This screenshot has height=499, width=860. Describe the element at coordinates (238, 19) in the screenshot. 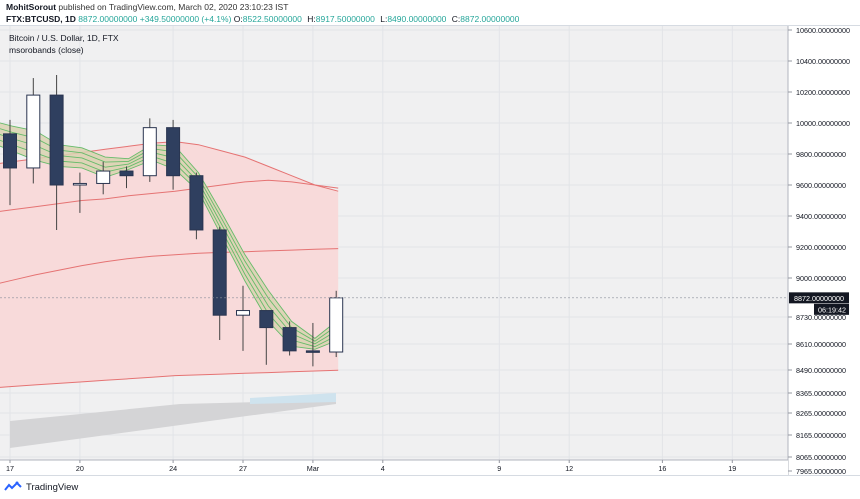

I see `open-label: O:` at that location.